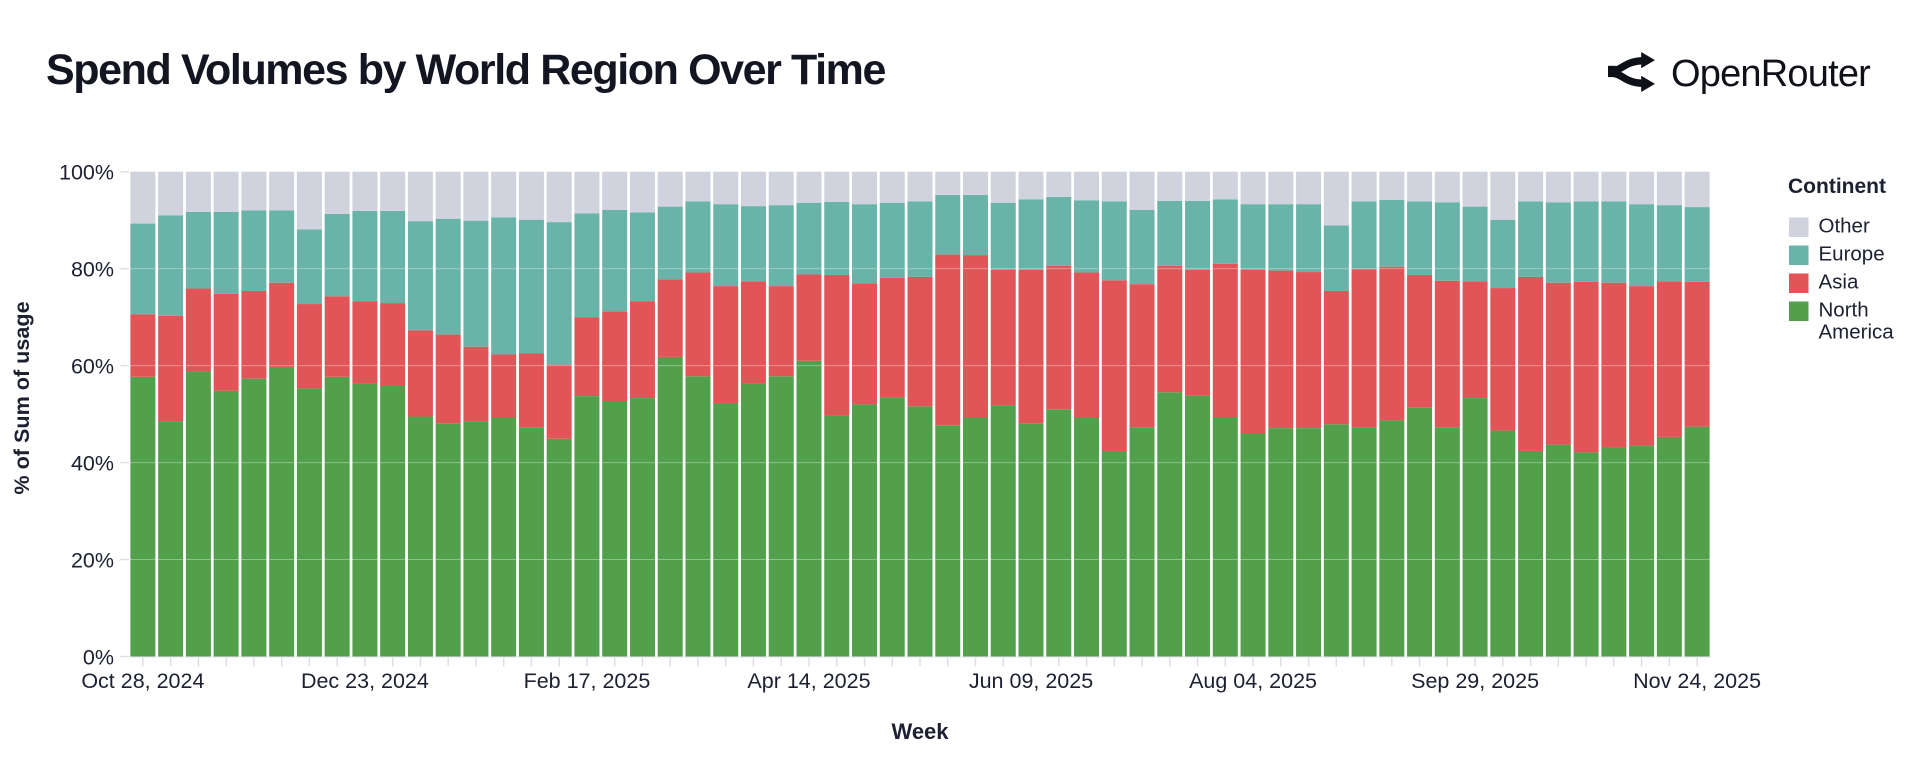  I want to click on svg-text: 0%, so click(98, 657).